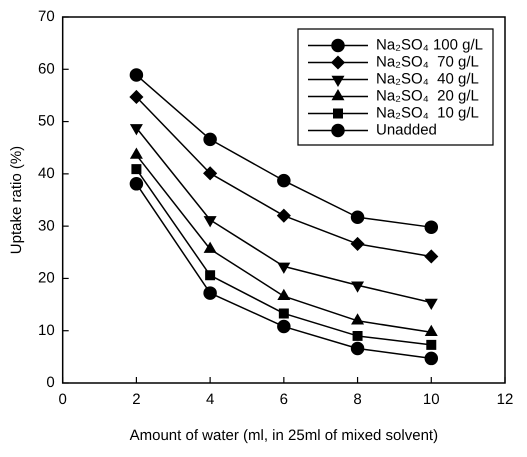 The width and height of the screenshot is (527, 457). I want to click on y-axis-title: Uptake ratio (%), so click(17, 200).